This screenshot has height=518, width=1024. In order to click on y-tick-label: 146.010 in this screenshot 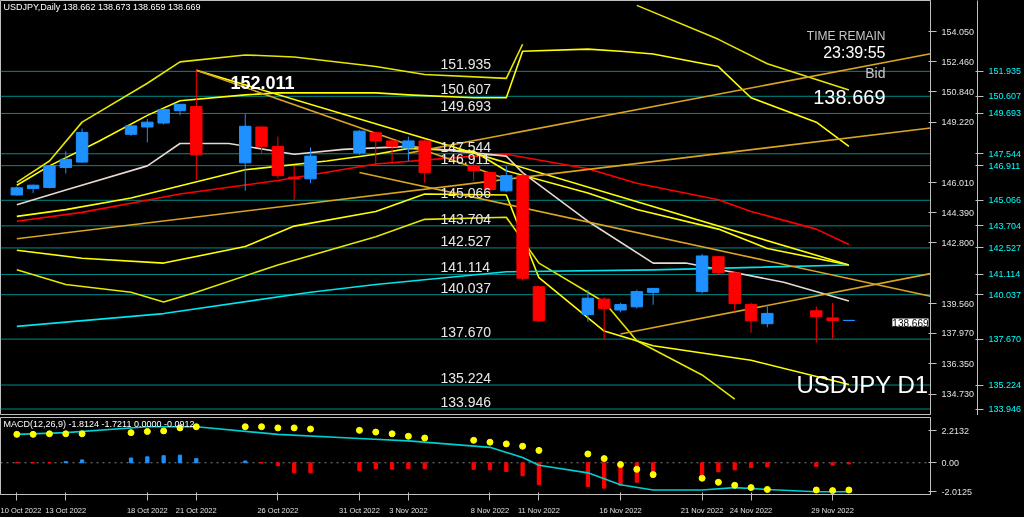, I will do `click(958, 182)`.